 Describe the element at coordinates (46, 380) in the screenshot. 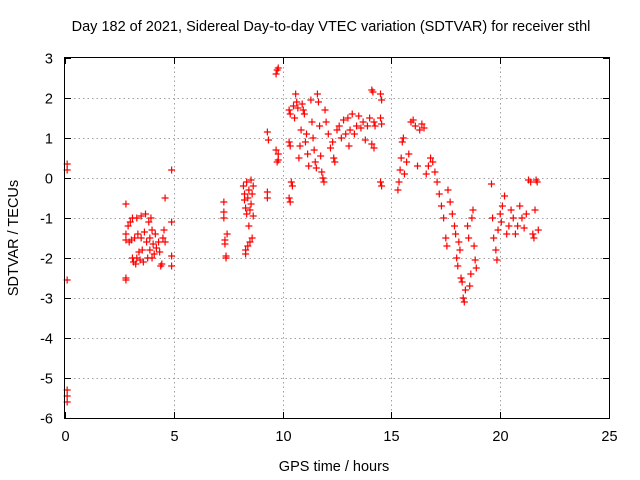

I see `y-tick-label: -5` at that location.